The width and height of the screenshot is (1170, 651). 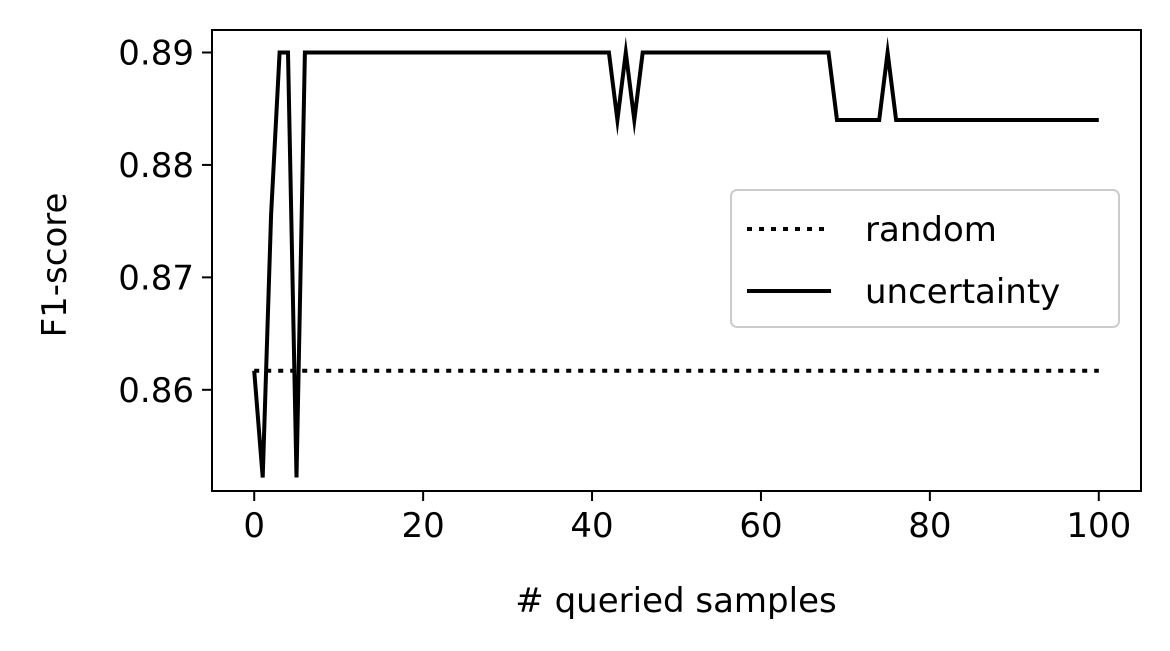 What do you see at coordinates (675, 601) in the screenshot?
I see `x-axis-label: # queried samples` at bounding box center [675, 601].